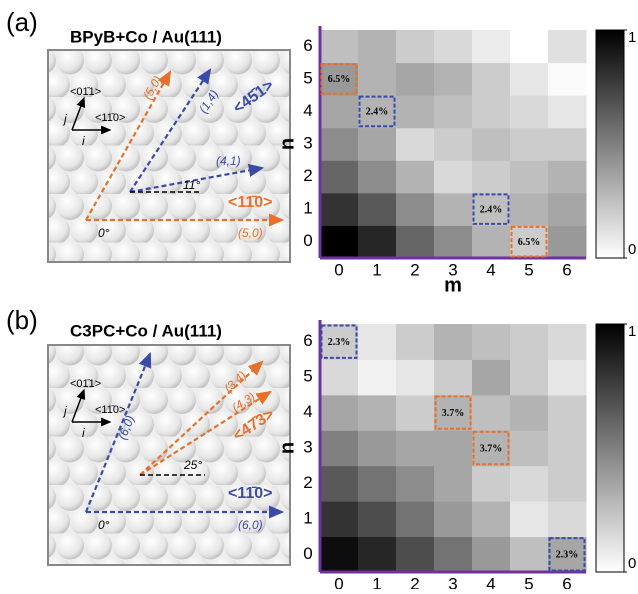 The image size is (638, 594). I want to click on panel-label: (b), so click(22, 320).